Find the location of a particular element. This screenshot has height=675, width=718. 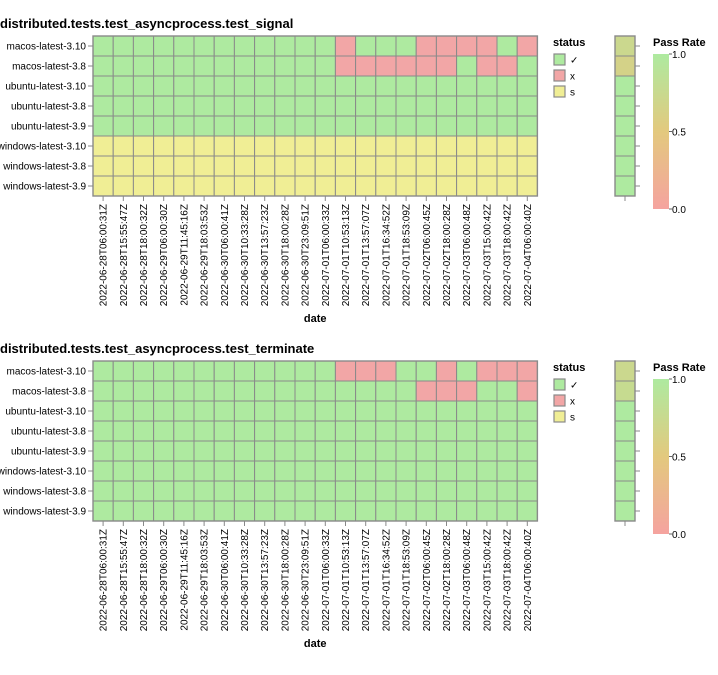

x-tick-label: 2022-07-01T06:00:33Z is located at coordinates (326, 255).